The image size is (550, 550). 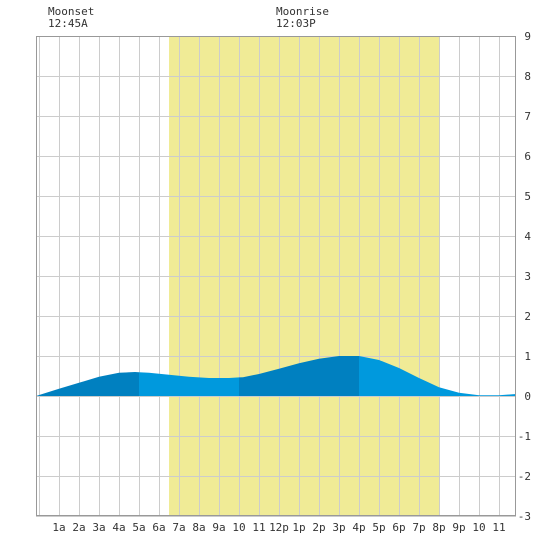 I want to click on y-tick-label: 0, so click(x=527, y=396).